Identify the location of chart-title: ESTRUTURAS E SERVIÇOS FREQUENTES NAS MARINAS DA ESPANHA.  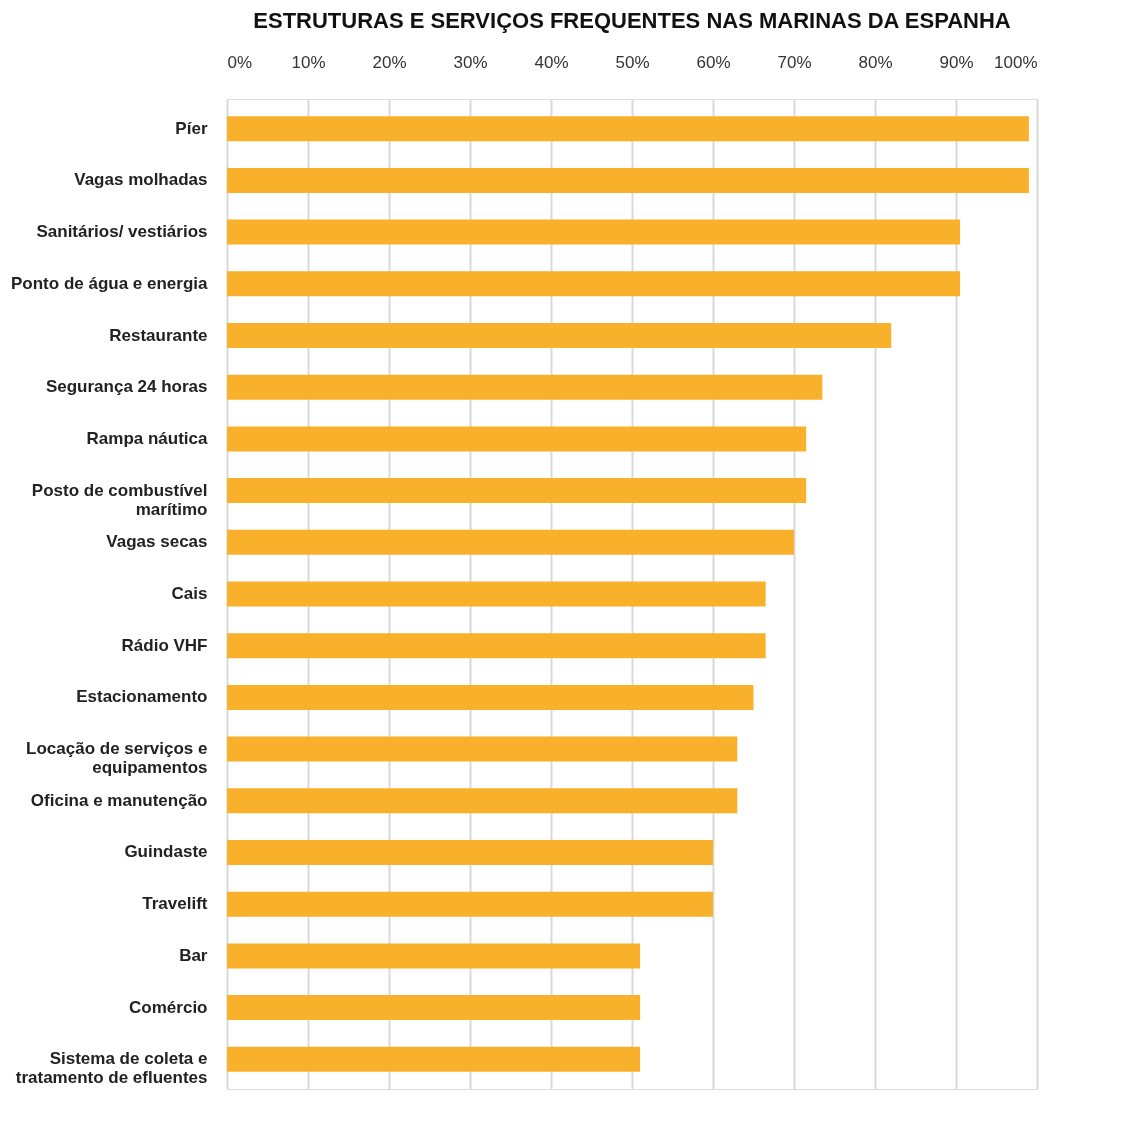
(632, 20).